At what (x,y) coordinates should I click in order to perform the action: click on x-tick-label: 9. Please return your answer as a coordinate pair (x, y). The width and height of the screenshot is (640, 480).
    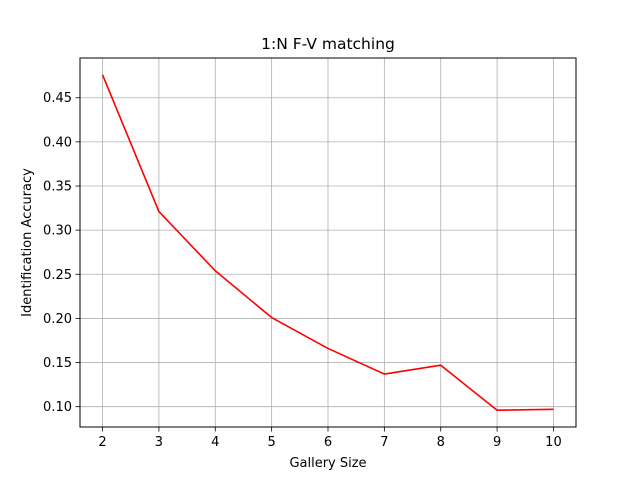
    Looking at the image, I should click on (497, 442).